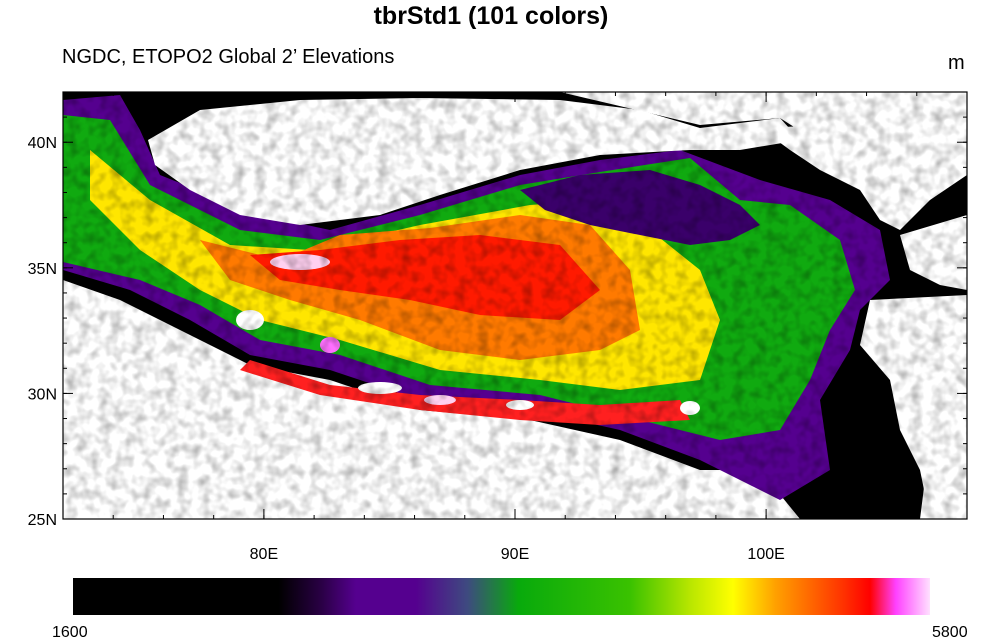  Describe the element at coordinates (950, 632) in the screenshot. I see `colorbar-max-label: 5800` at that location.